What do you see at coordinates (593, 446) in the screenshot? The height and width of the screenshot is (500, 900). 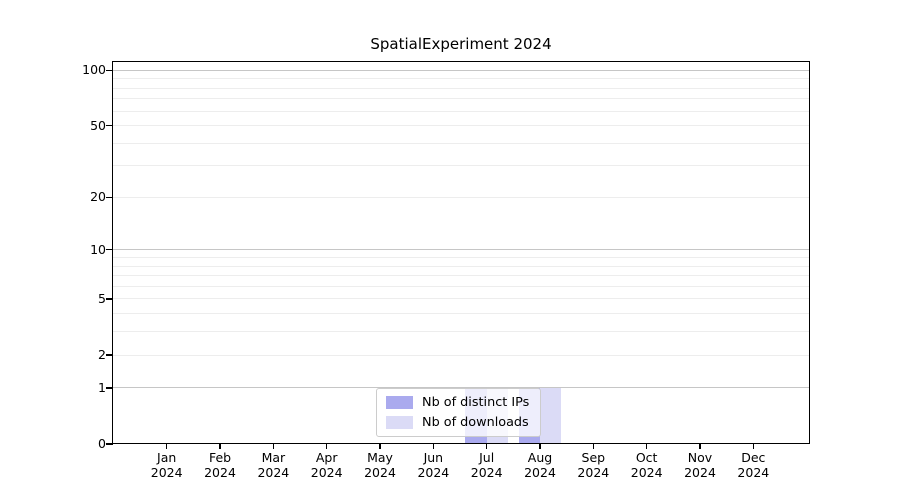 I see `x-tick-mark-sep` at bounding box center [593, 446].